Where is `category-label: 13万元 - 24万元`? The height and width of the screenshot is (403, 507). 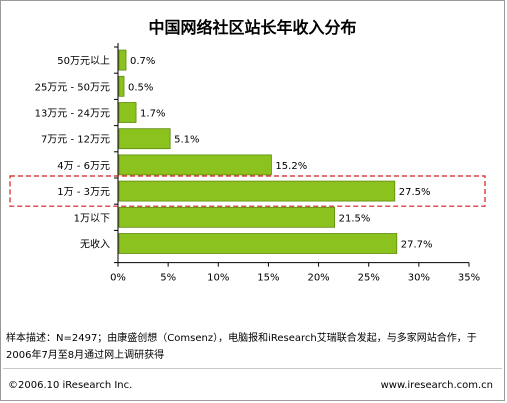 category-label: 13万元 - 24万元 is located at coordinates (72, 114).